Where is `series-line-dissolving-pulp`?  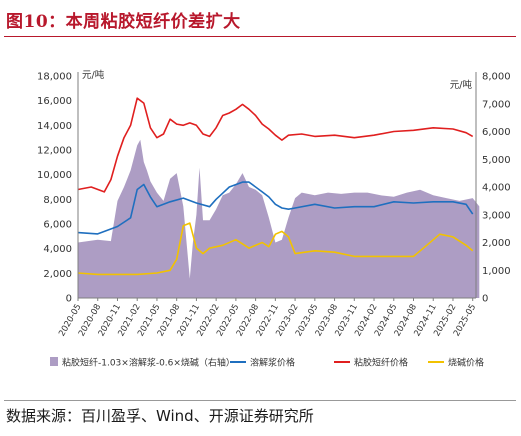 series-line-dissolving-pulp is located at coordinates (275, 208).